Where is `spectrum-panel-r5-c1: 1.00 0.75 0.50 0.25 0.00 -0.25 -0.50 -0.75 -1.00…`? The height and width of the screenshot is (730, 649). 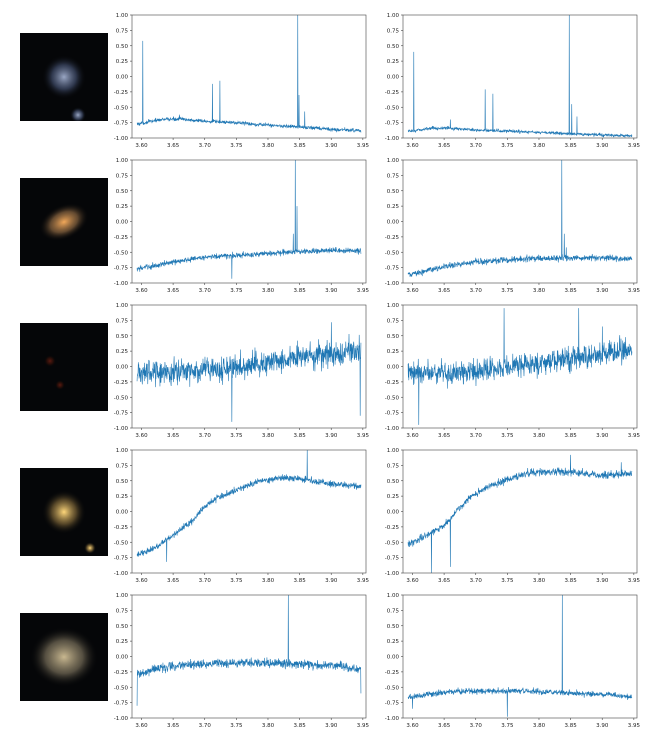 spectrum-panel-r5-c1: 1.00 0.75 0.50 0.25 0.00 -0.25 -0.50 -0.75 -1.00… is located at coordinates (242, 661).